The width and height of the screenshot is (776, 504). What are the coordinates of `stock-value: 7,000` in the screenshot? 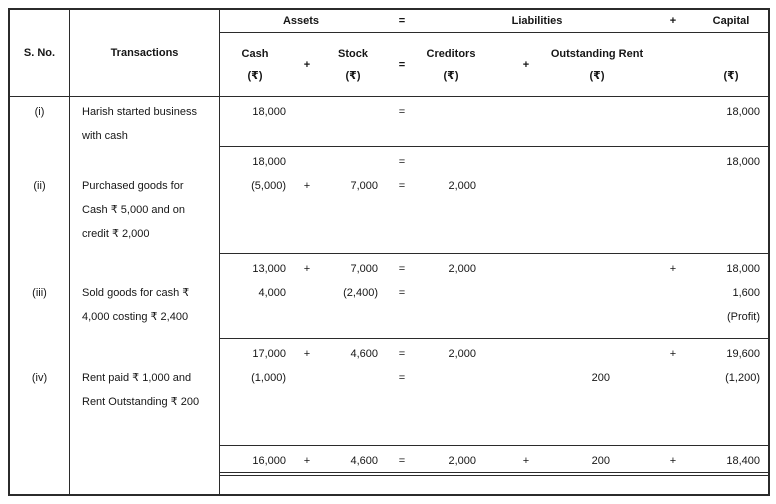 It's located at (364, 269).